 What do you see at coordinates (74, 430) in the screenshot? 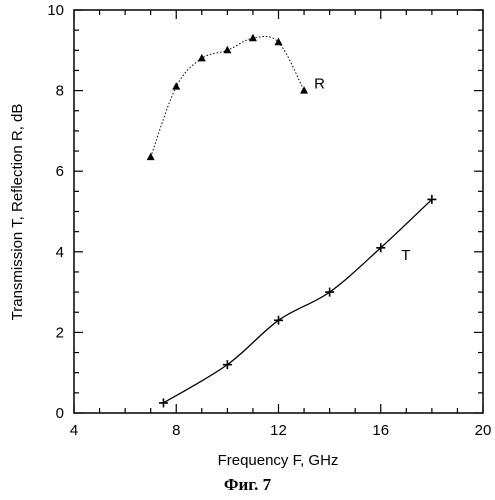
I see `x-tick-label: 4` at bounding box center [74, 430].